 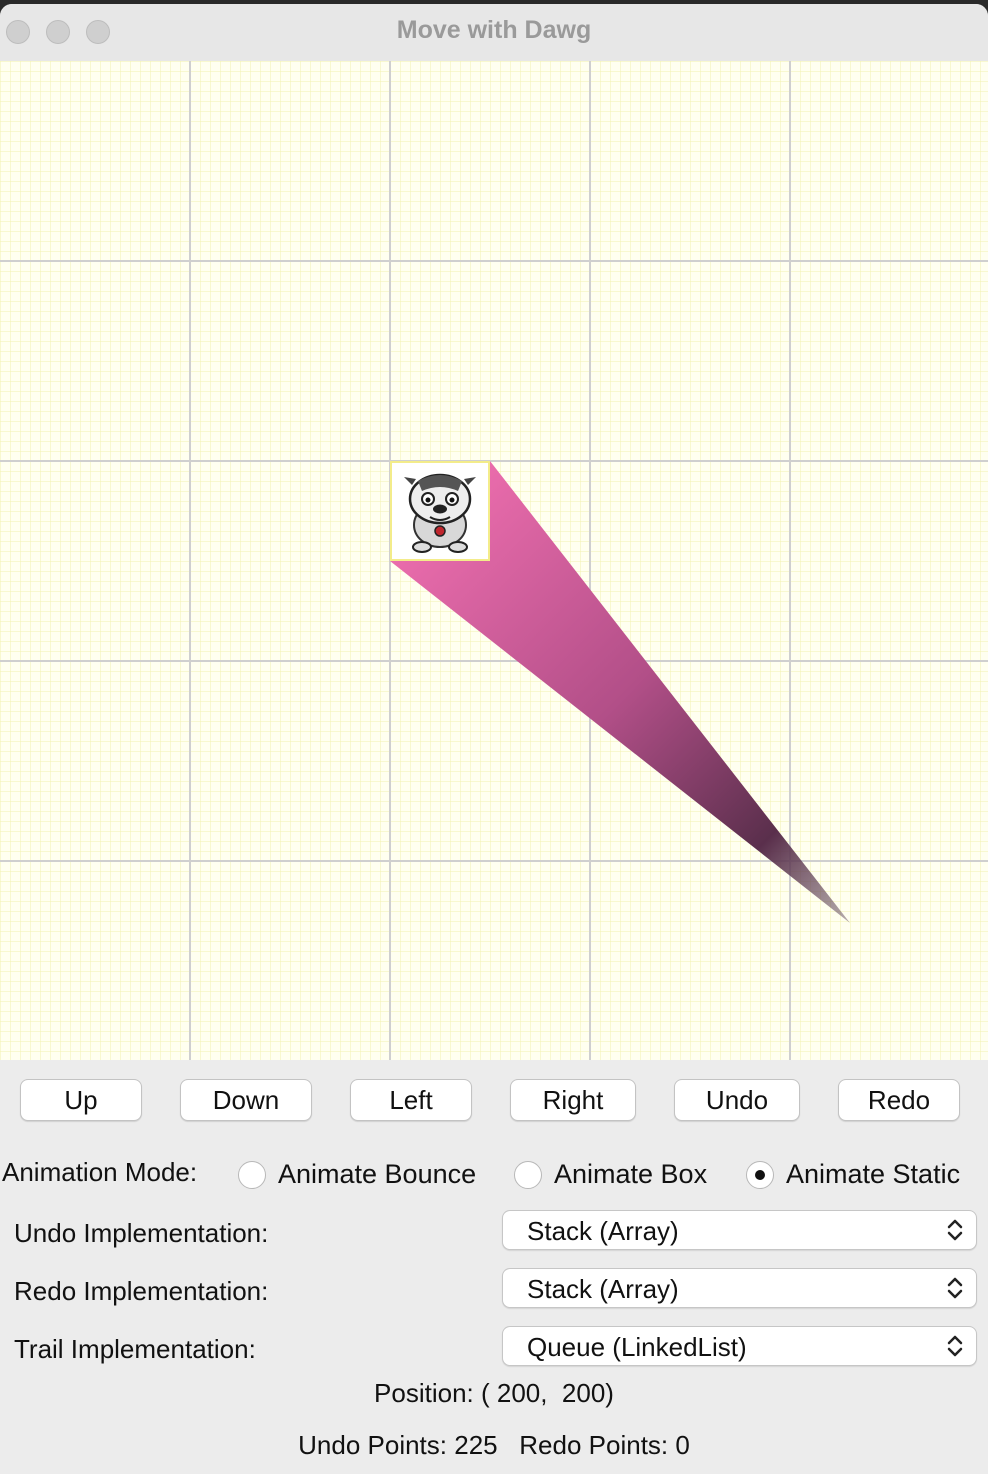 I want to click on bulldog-icon, so click(x=440, y=513).